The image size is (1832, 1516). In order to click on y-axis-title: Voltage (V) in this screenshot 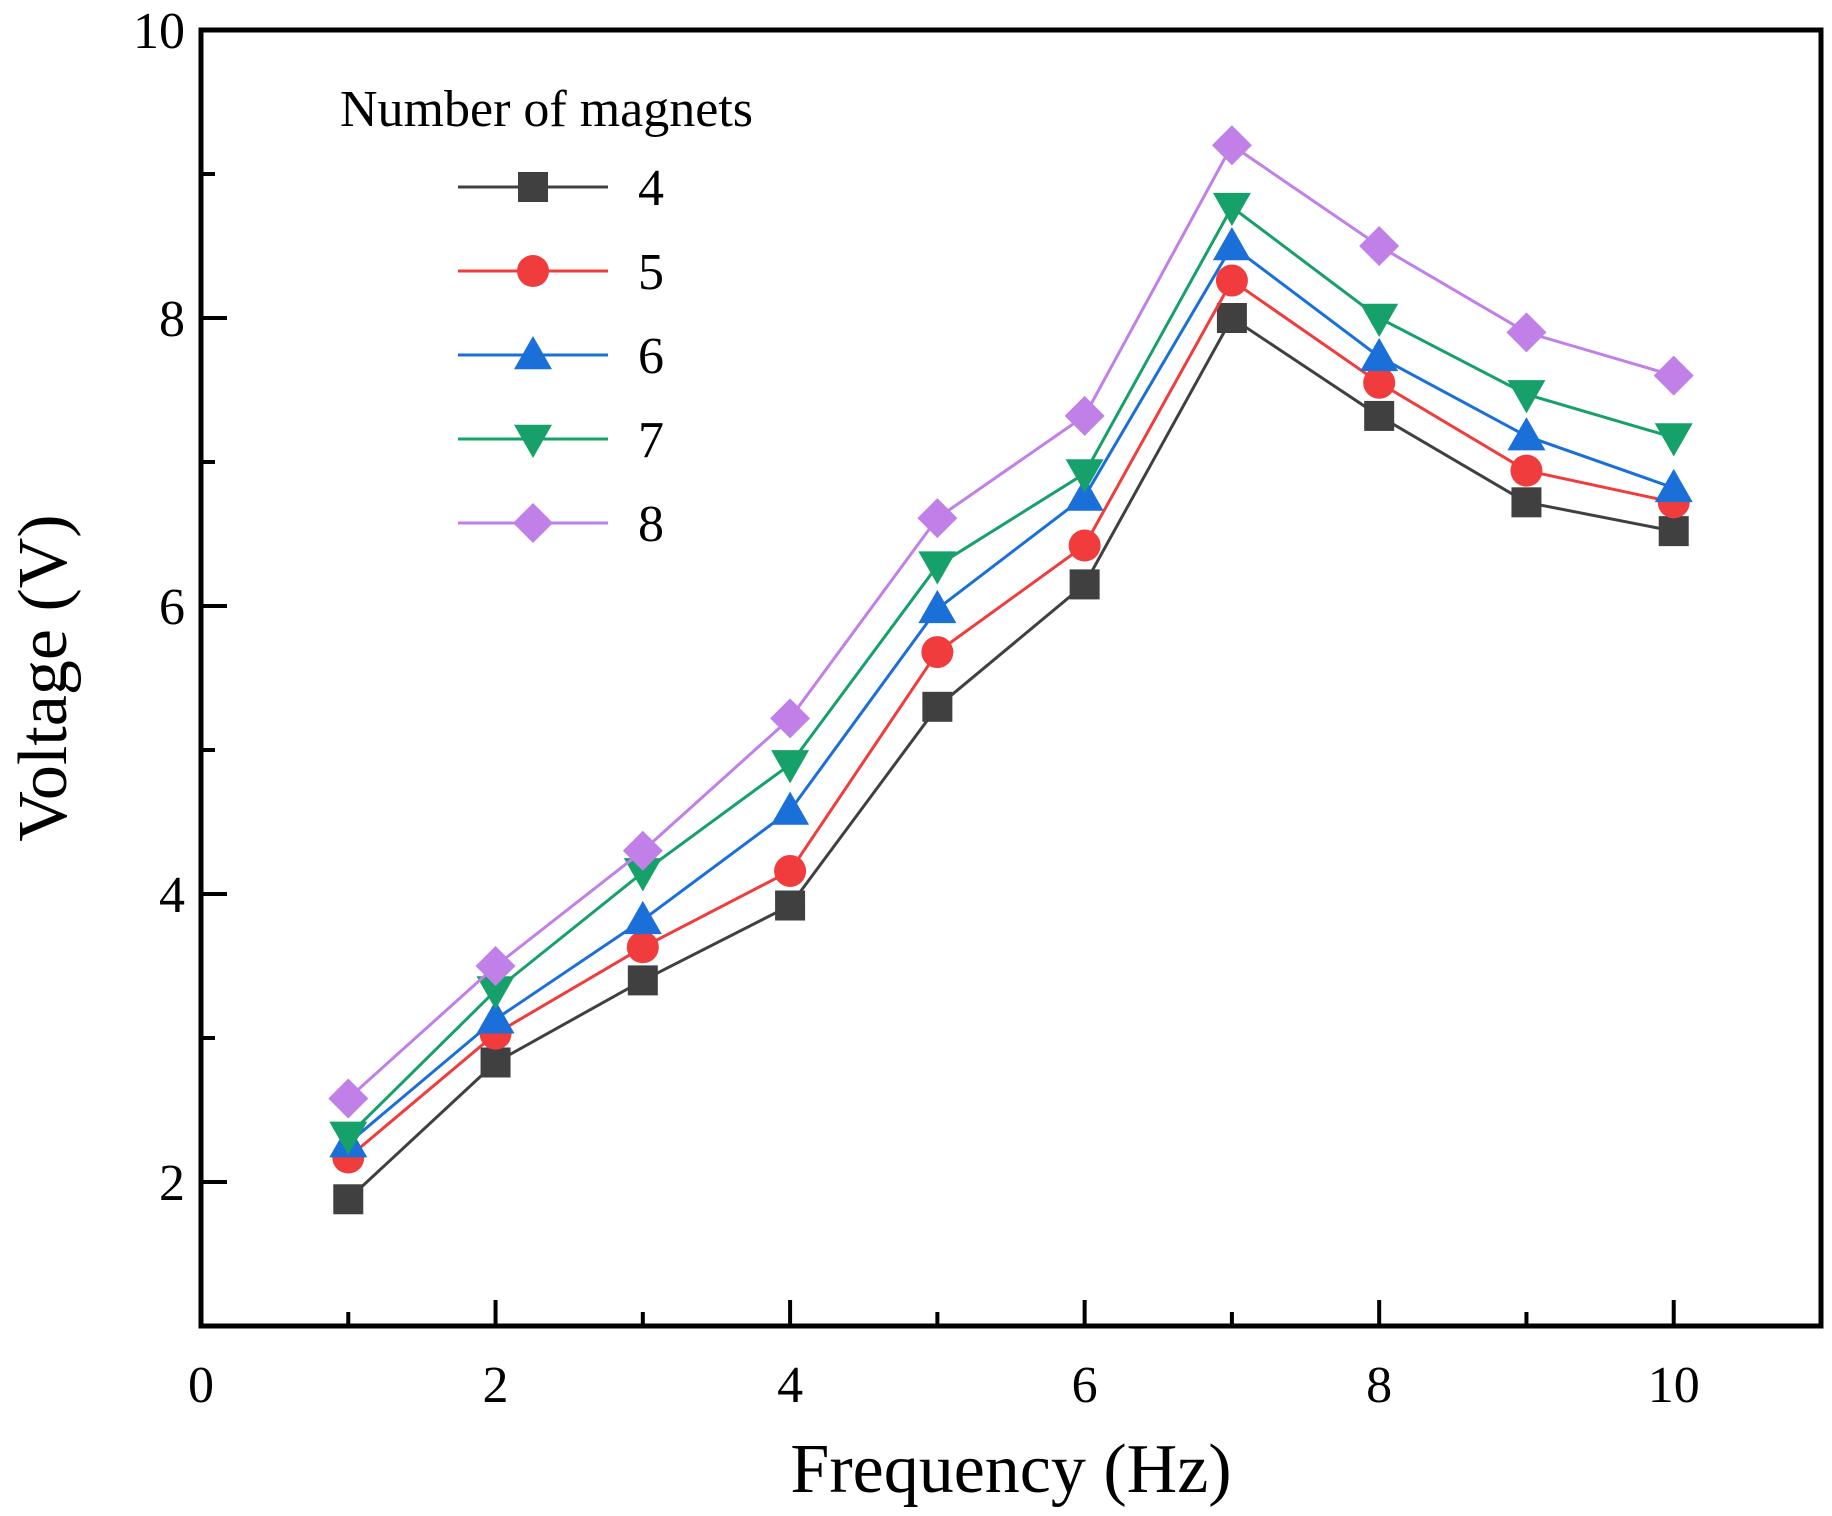, I will do `click(43, 677)`.